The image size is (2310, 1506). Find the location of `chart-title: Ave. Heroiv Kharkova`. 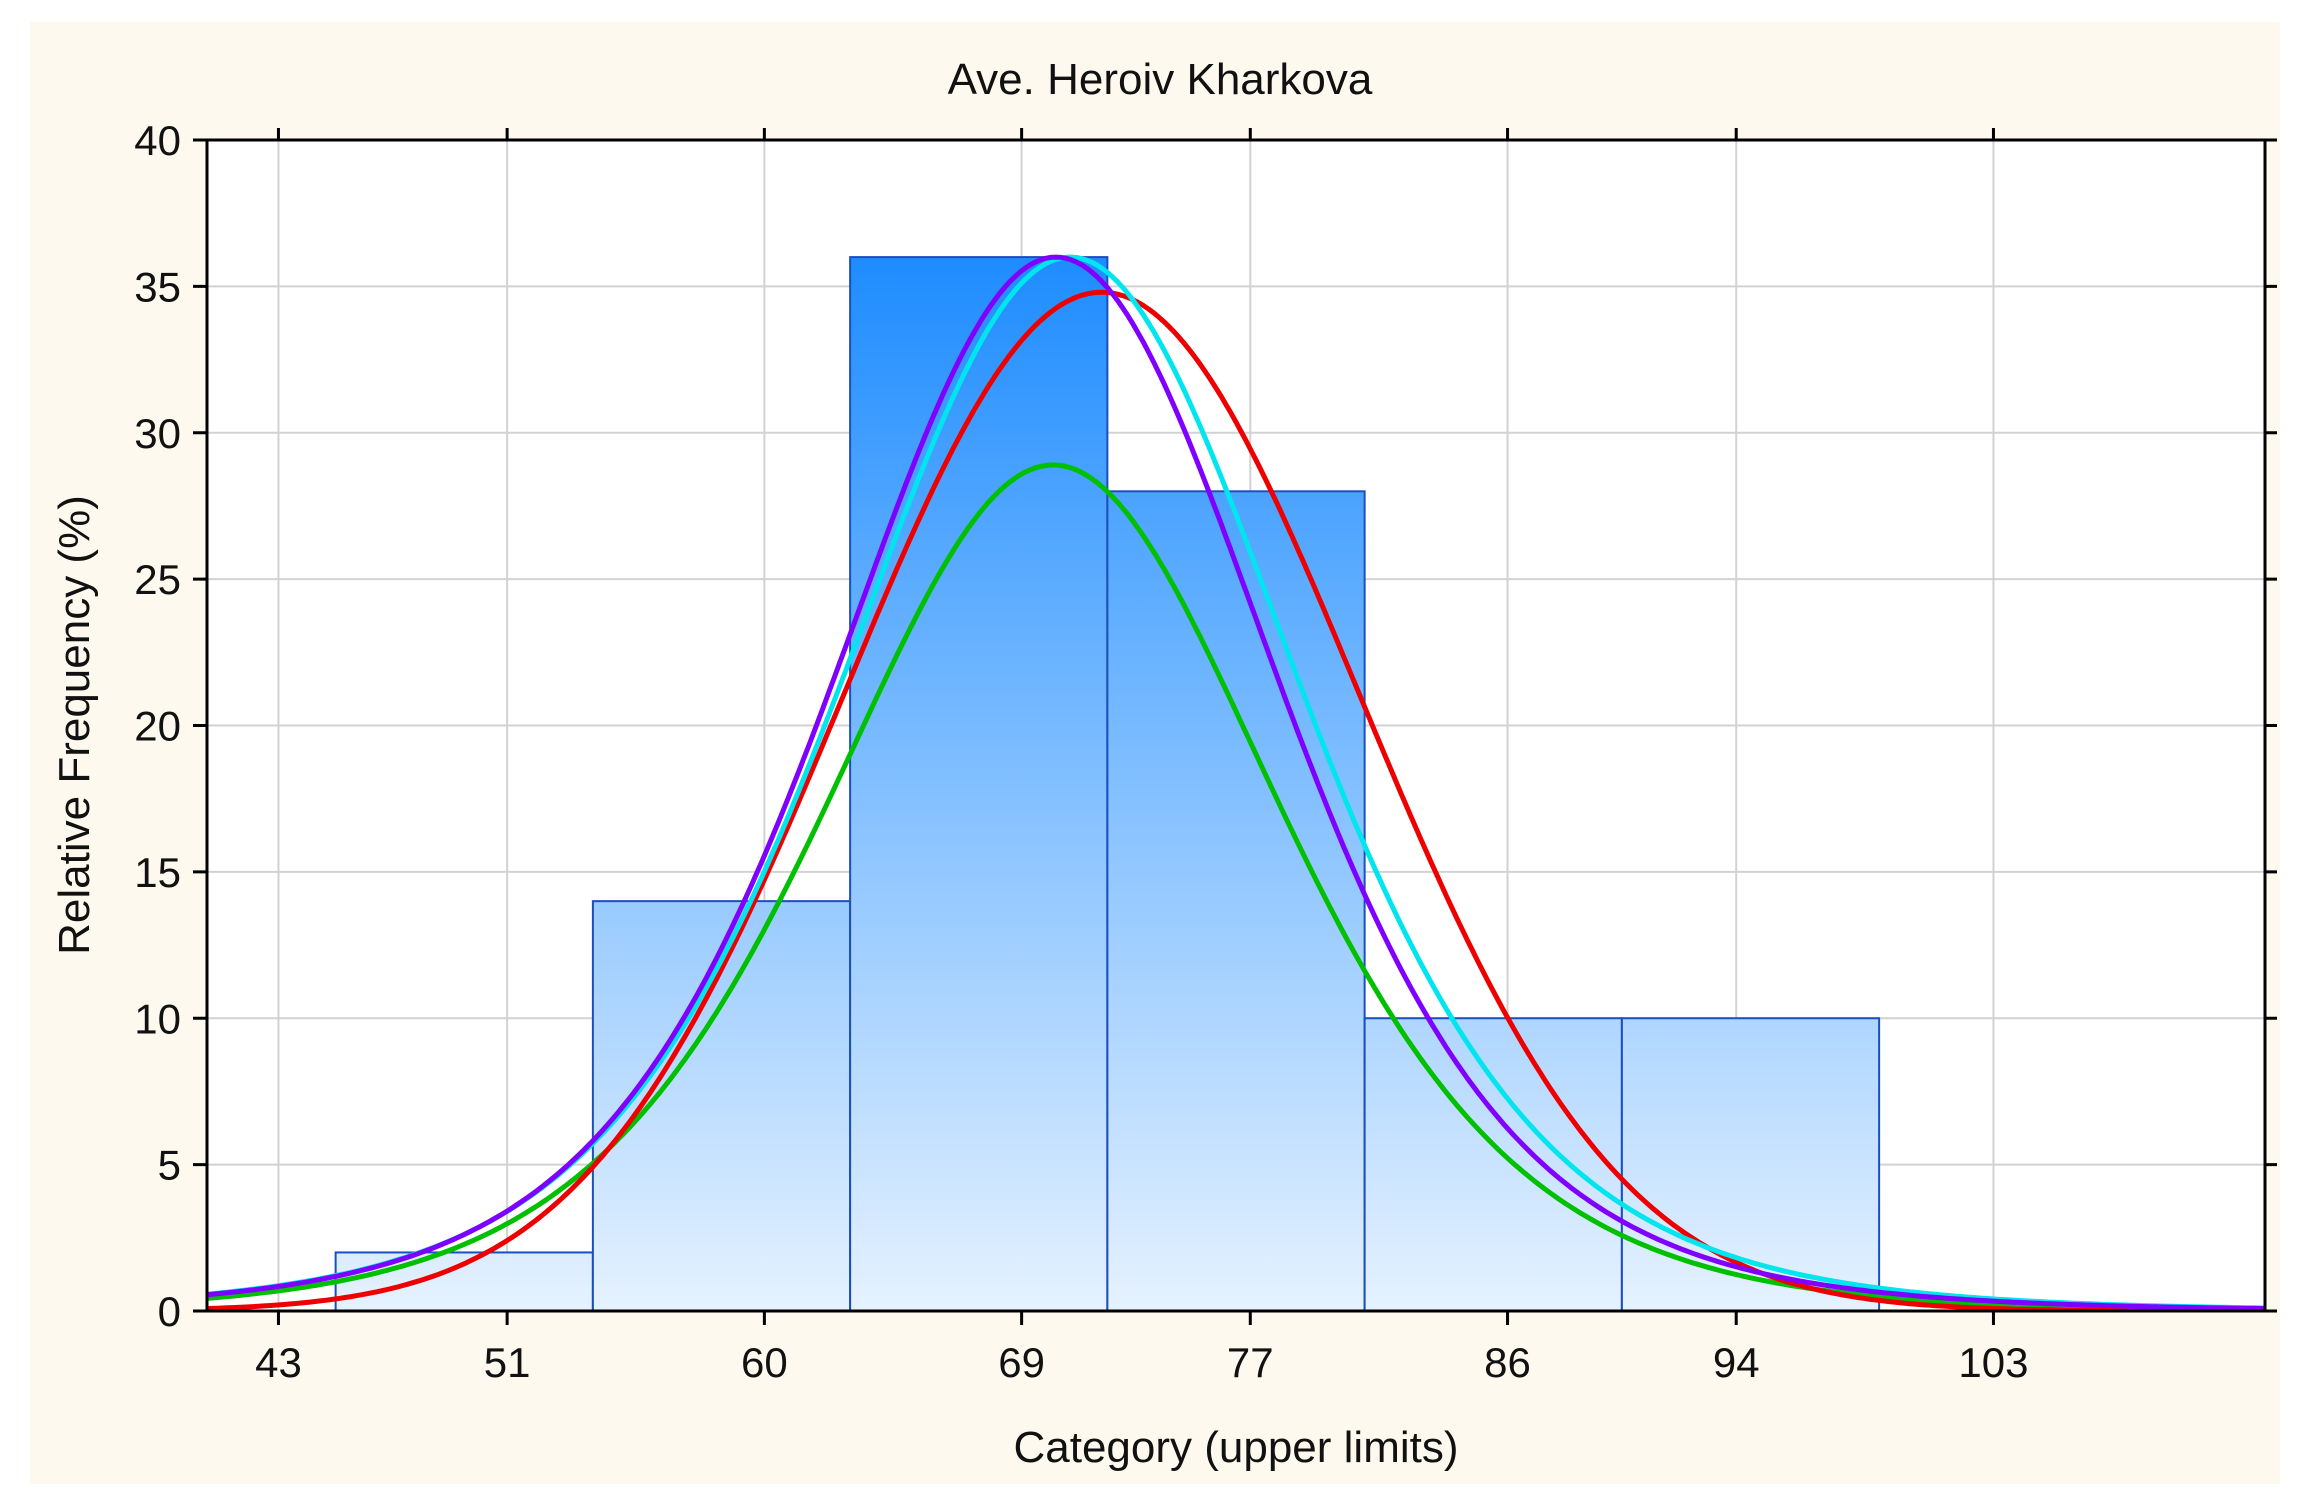

chart-title: Ave. Heroiv Kharkova is located at coordinates (1160, 79).